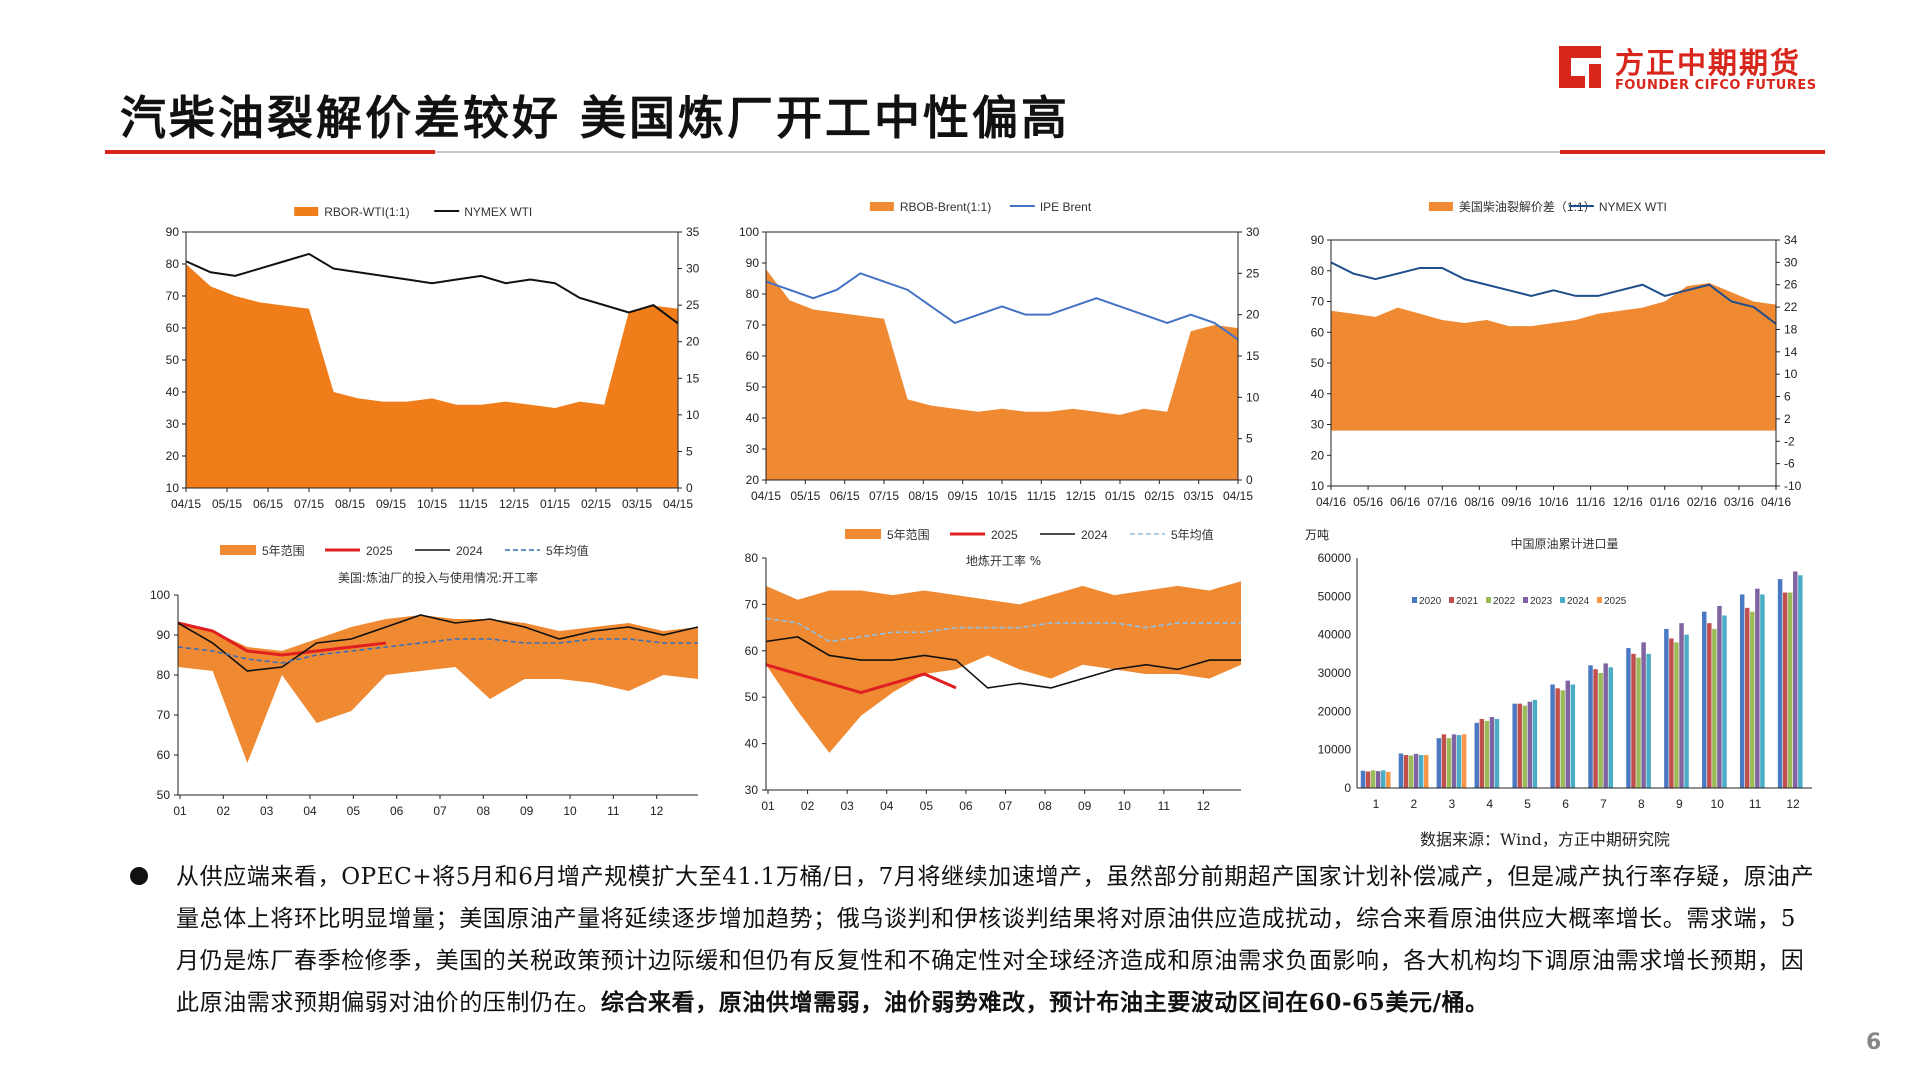 This screenshot has width=1920, height=1080. Describe the element at coordinates (1787, 397) in the screenshot. I see `y2-tick-label: 6` at that location.